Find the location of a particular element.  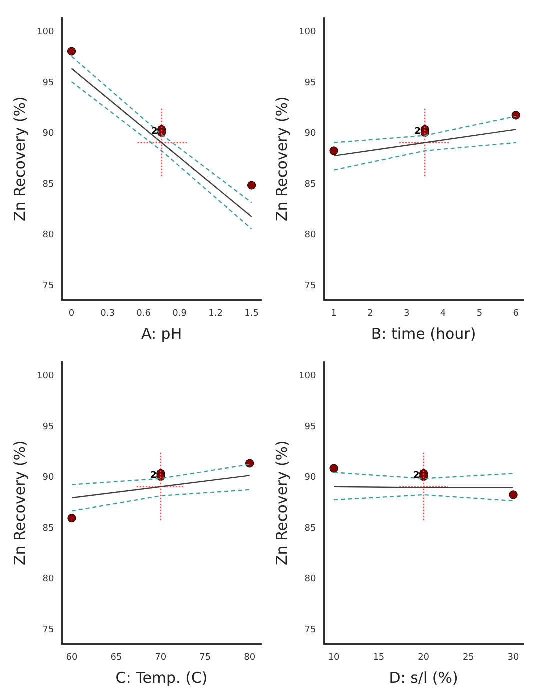

x-tick-label: 4 is located at coordinates (443, 313).